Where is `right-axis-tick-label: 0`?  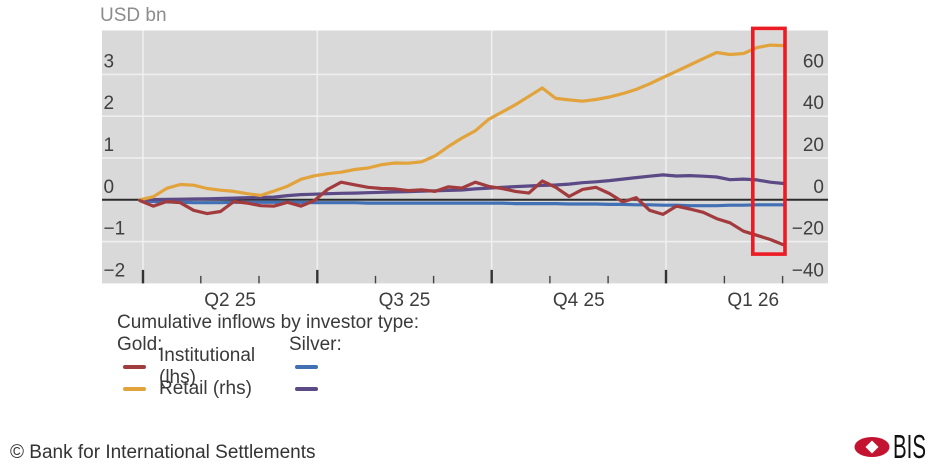
right-axis-tick-label: 0 is located at coordinates (818, 187).